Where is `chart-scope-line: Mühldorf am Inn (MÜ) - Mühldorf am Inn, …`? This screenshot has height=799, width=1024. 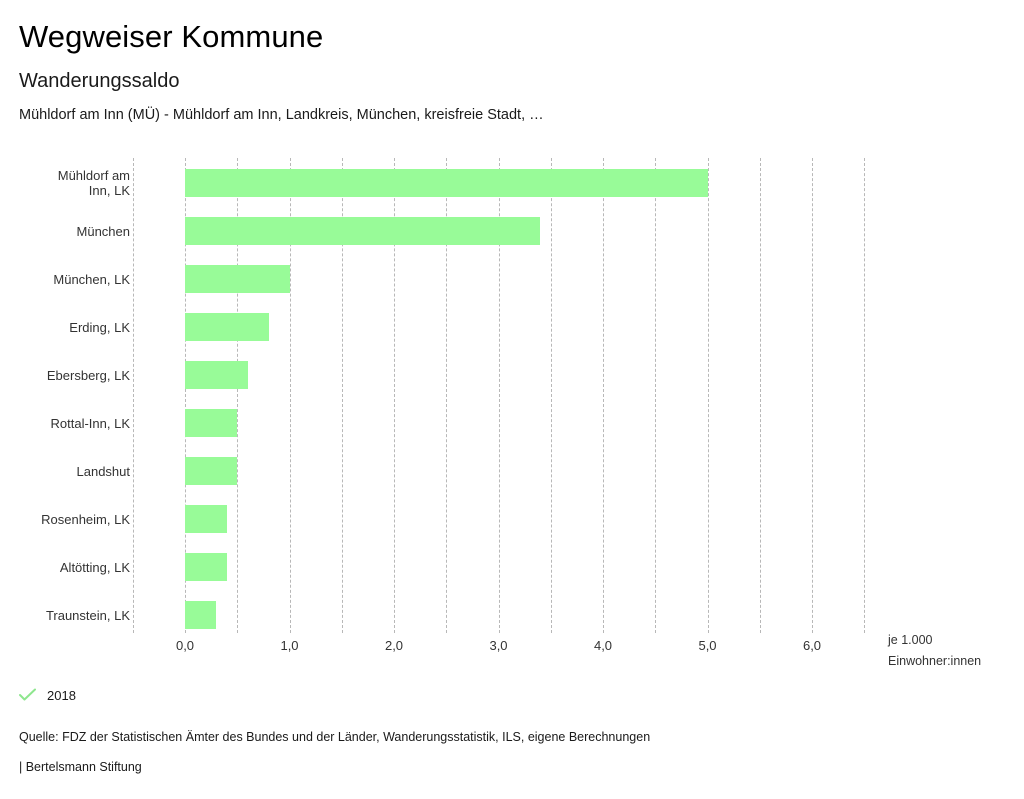
chart-scope-line: Mühldorf am Inn (MÜ) - Mühldorf am Inn, … is located at coordinates (281, 115).